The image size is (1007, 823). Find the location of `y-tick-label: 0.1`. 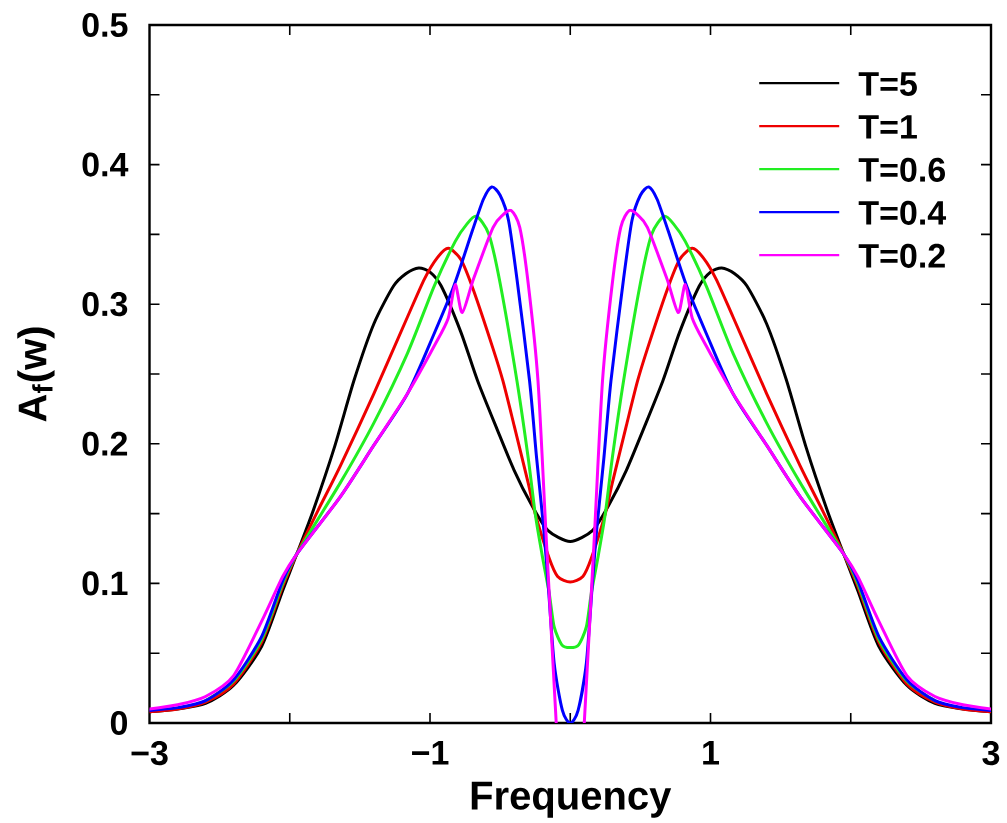

y-tick-label: 0.1 is located at coordinates (105, 583).